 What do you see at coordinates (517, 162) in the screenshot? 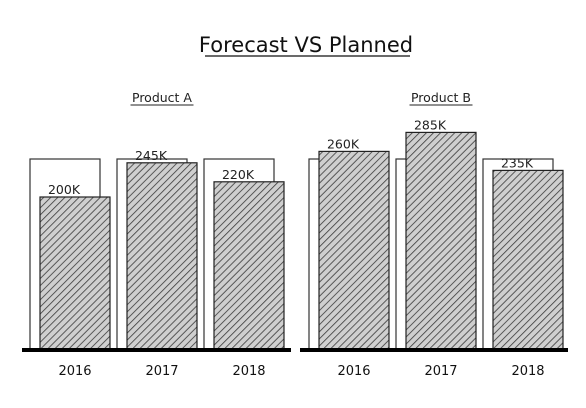
I see `forecast-value-label: 235K` at bounding box center [517, 162].